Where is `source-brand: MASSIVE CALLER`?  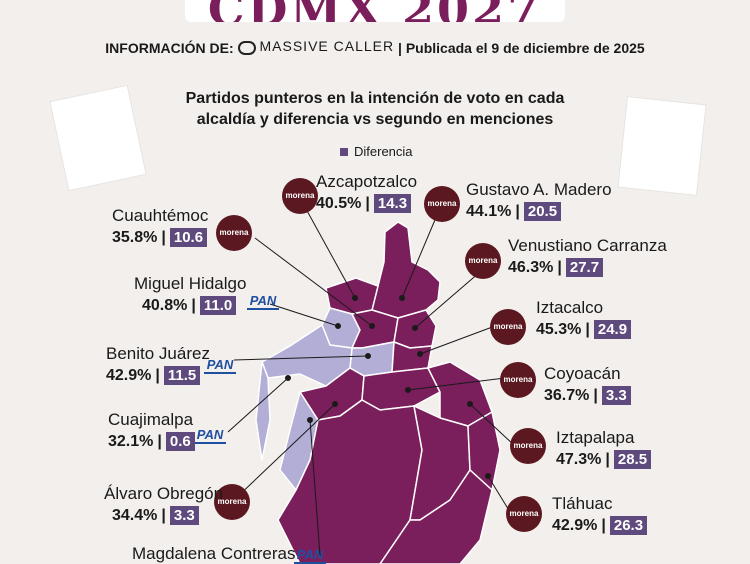 source-brand: MASSIVE CALLER is located at coordinates (316, 46).